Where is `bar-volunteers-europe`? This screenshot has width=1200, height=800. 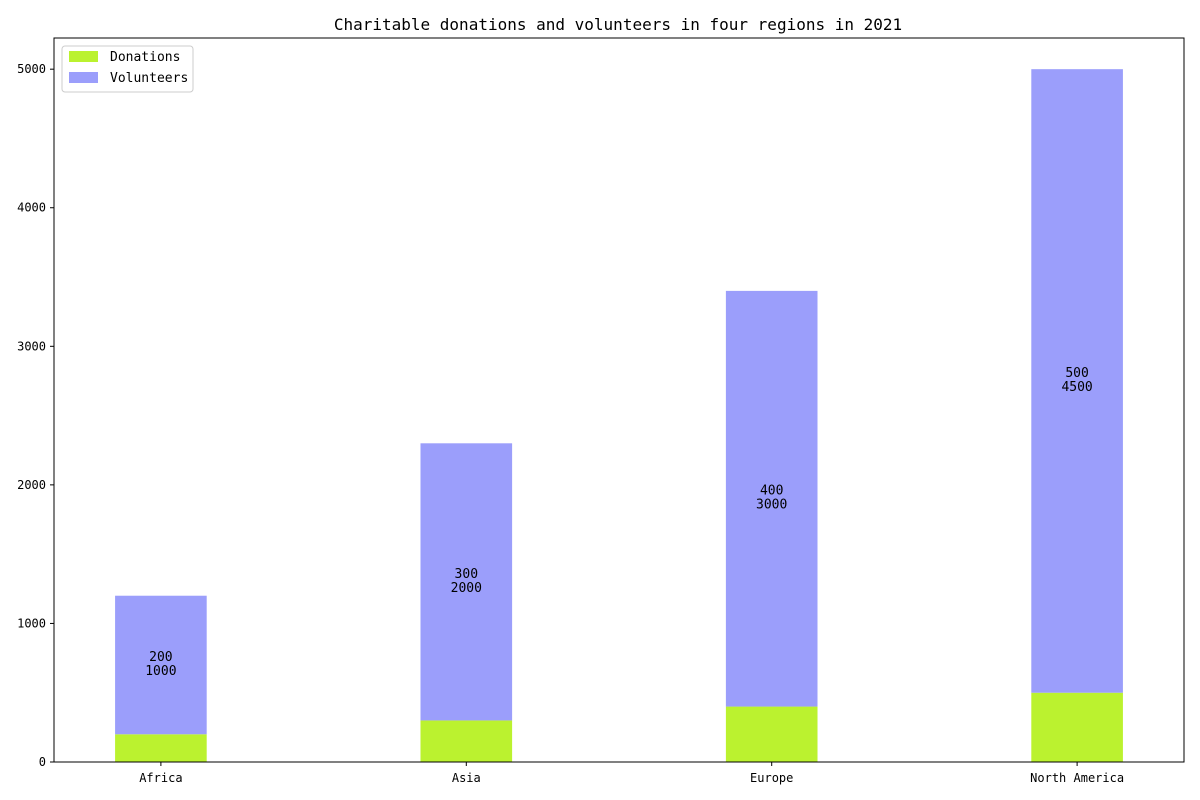 bar-volunteers-europe is located at coordinates (771, 498).